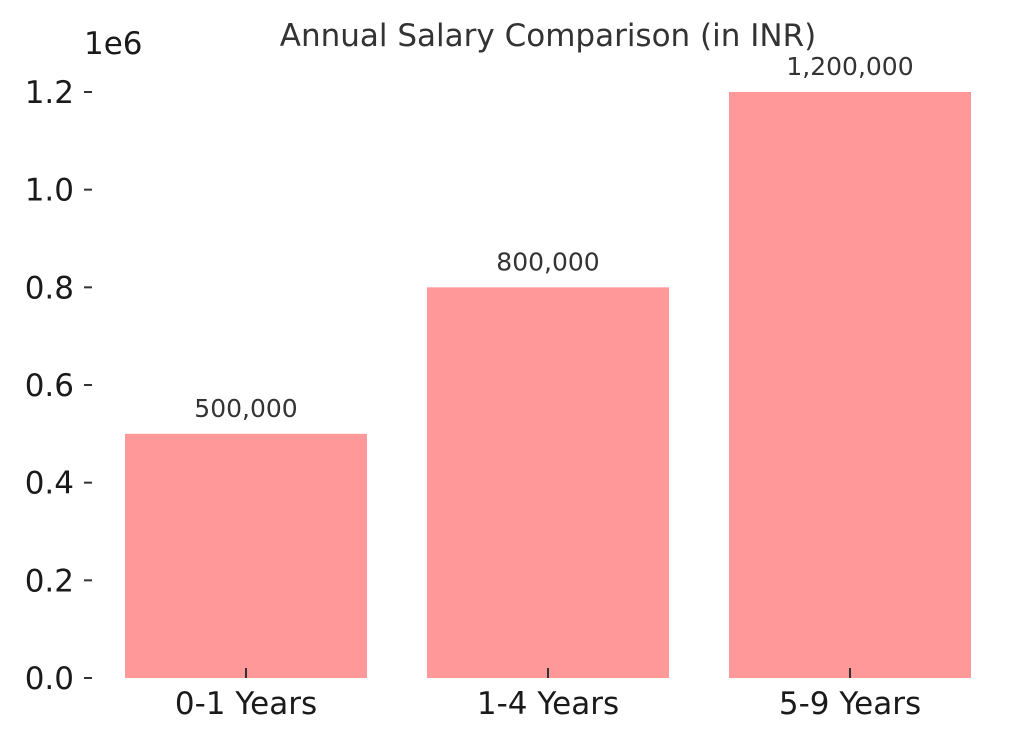  I want to click on y-tick-label-4: 0.8, so click(49, 288).